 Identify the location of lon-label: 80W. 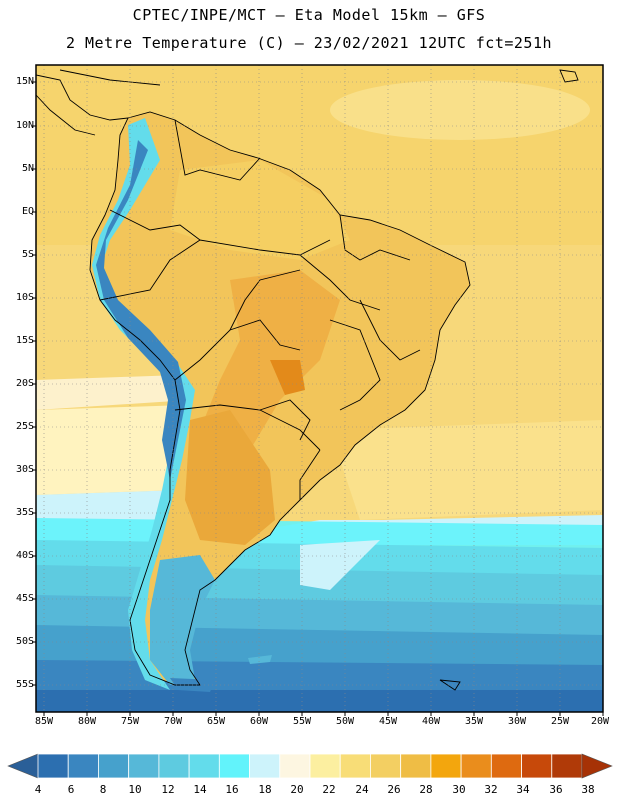
(87, 721).